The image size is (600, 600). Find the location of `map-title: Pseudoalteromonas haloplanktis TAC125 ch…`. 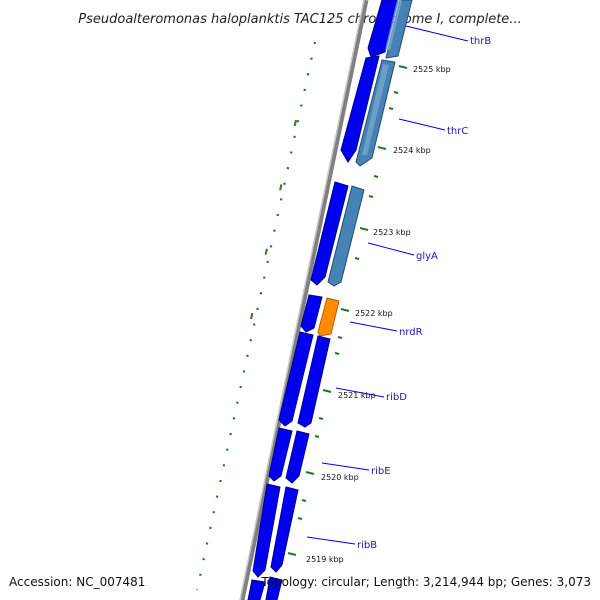

map-title: Pseudoalteromonas haloplanktis TAC125 ch… is located at coordinates (299, 19).